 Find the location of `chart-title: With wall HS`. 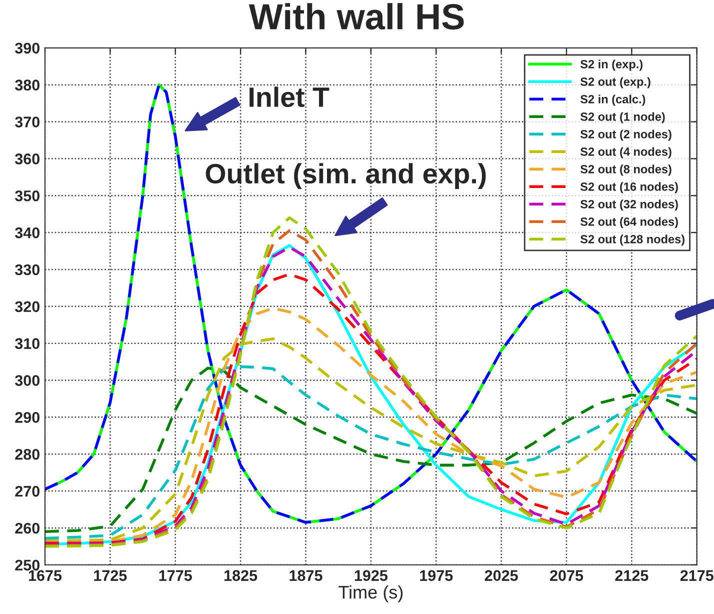

chart-title: With wall HS is located at coordinates (356, 16).